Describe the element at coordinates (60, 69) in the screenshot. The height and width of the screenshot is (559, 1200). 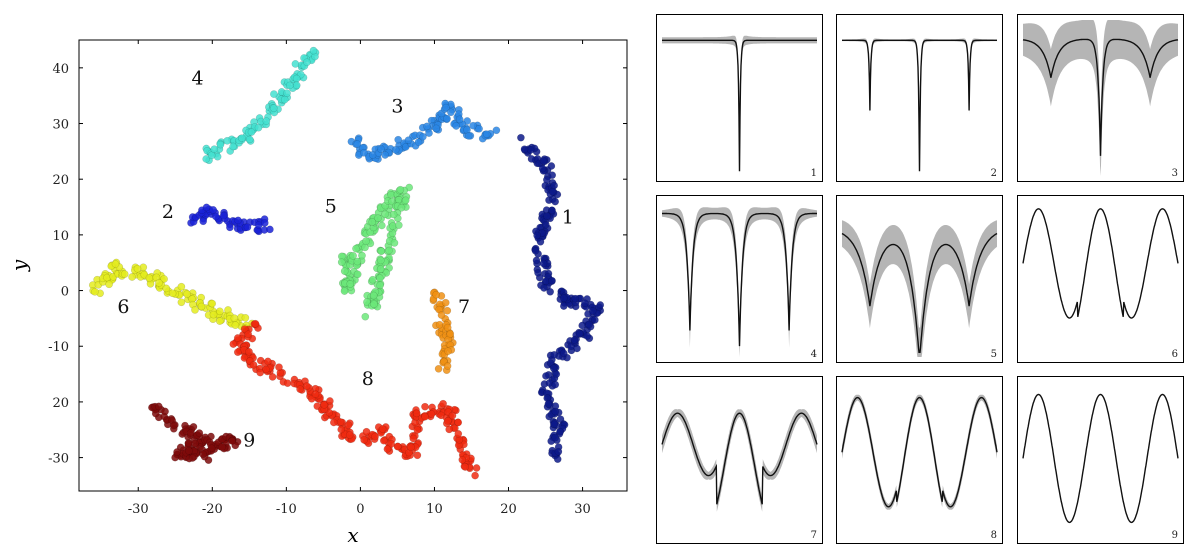
I see `y-tick-label: 40` at that location.